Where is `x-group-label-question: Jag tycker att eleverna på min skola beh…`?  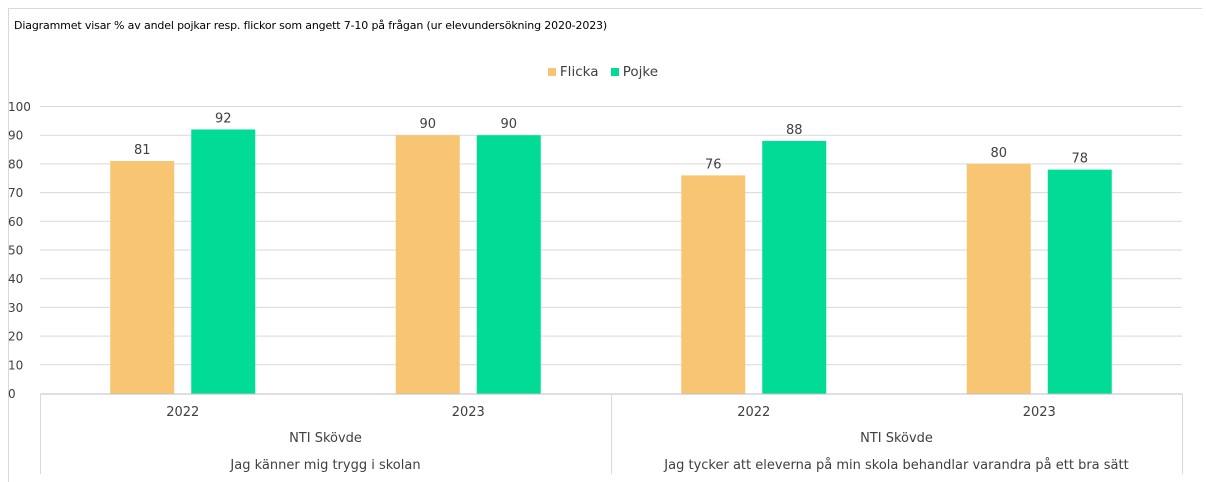
x-group-label-question: Jag tycker att eleverna på min skola beh… is located at coordinates (895, 465).